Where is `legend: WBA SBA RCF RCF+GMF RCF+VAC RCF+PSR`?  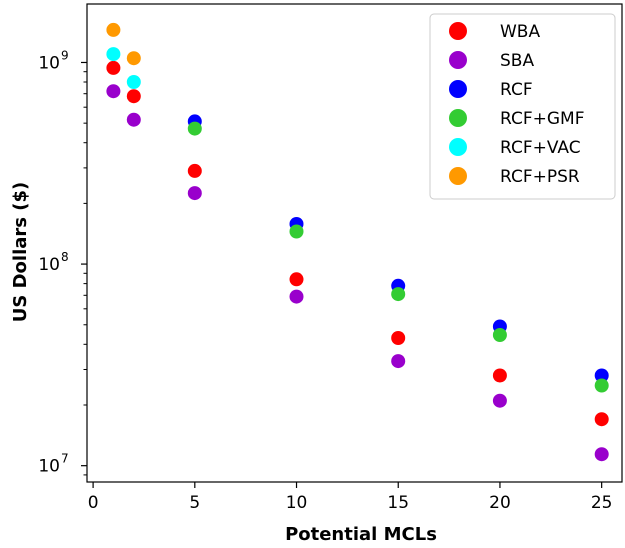
legend: WBA SBA RCF RCF+GMF RCF+VAC RCF+PSR is located at coordinates (522, 106).